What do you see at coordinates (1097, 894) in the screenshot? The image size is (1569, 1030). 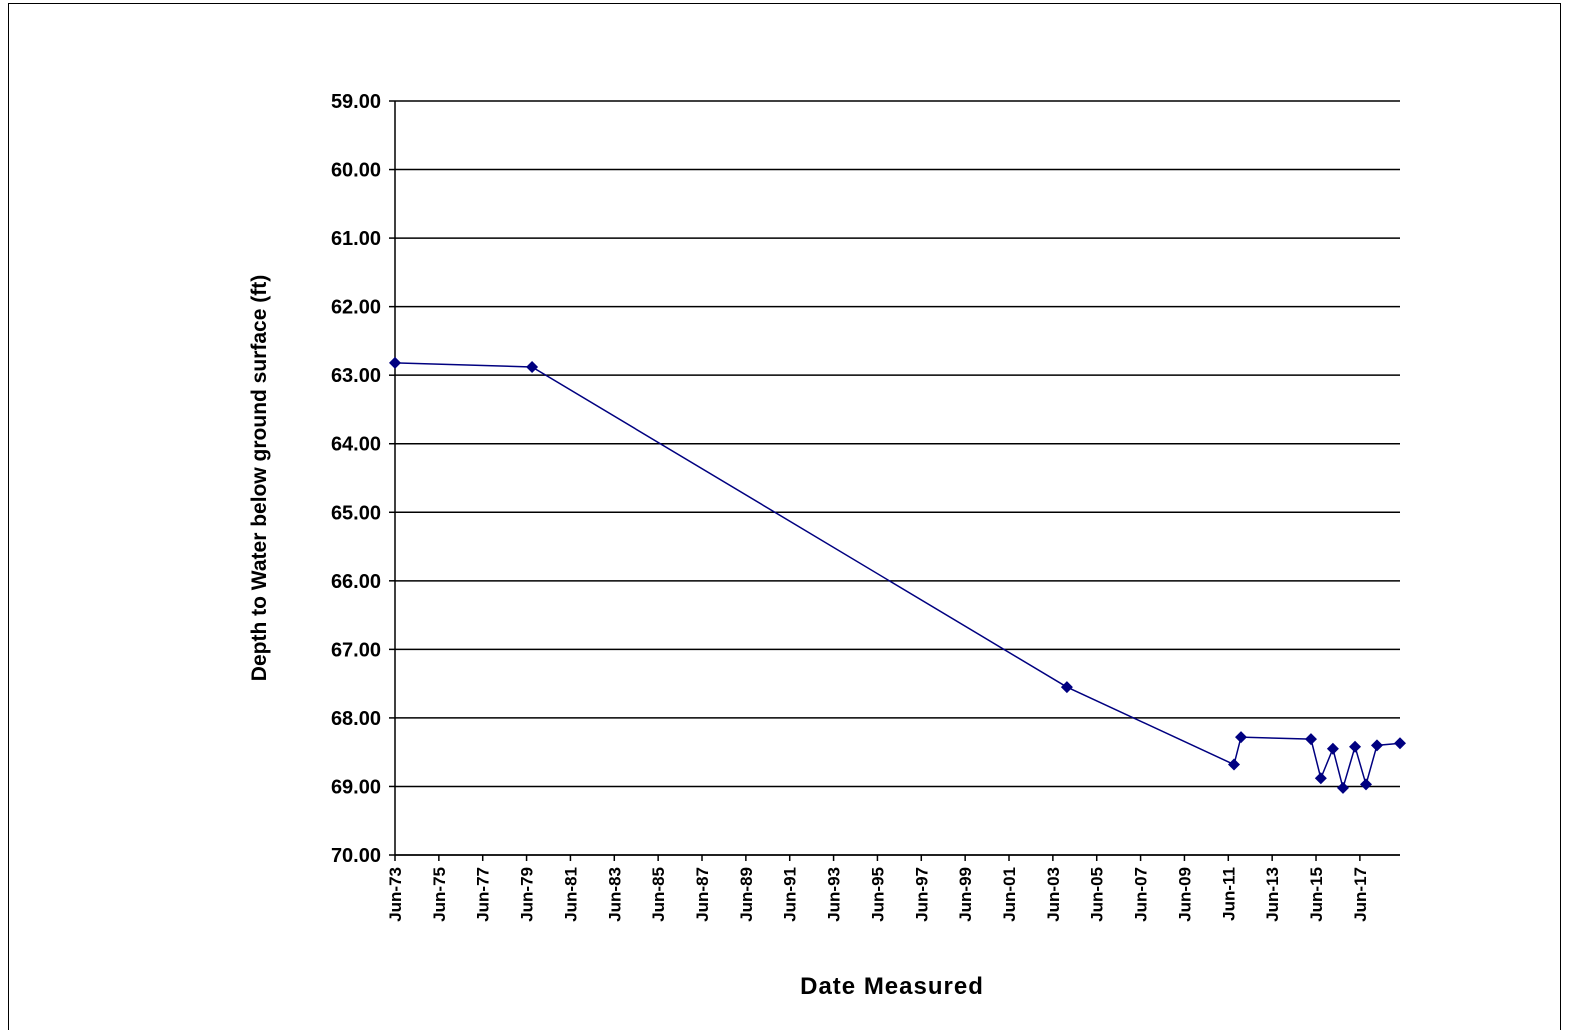 I see `x-tick-label: Jun-05` at bounding box center [1097, 894].